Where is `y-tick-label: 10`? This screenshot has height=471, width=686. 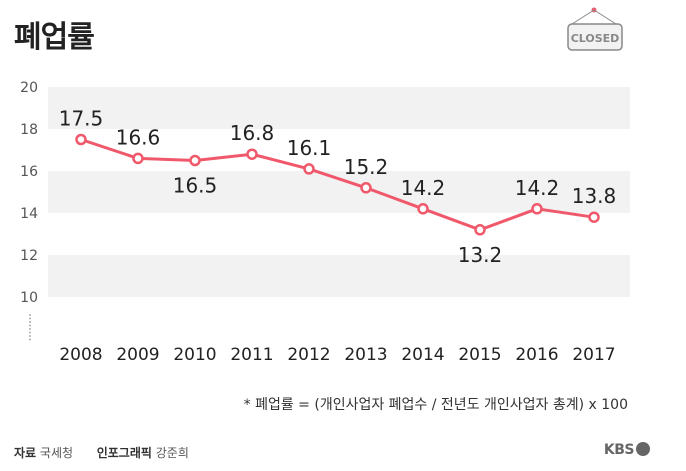
y-tick-label: 10 is located at coordinates (29, 298).